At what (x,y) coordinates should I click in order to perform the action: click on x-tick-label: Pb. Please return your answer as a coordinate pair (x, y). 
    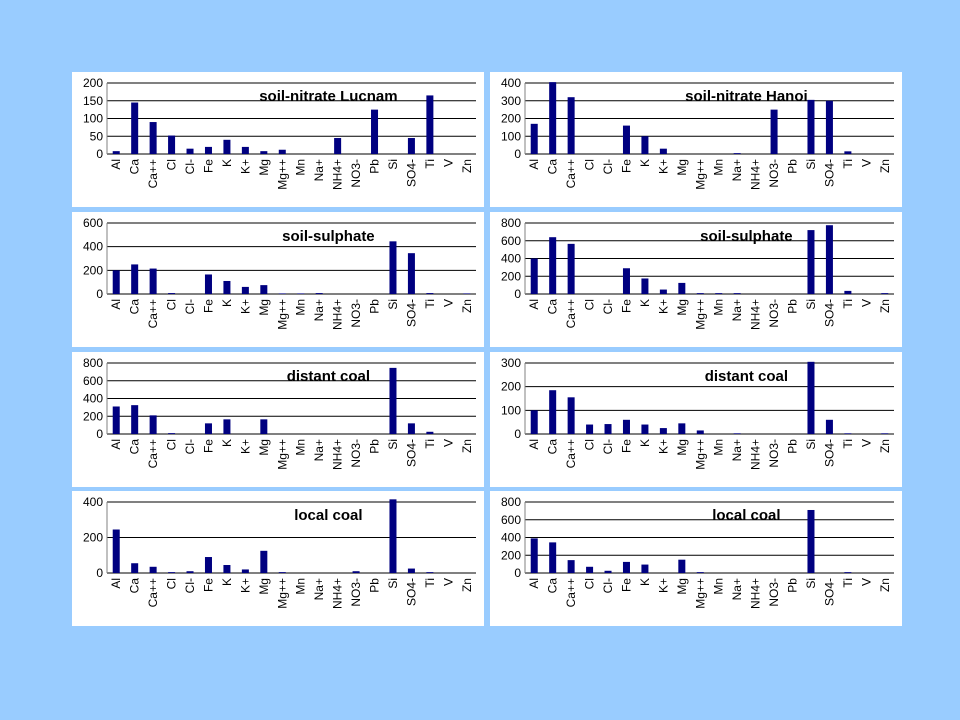
    Looking at the image, I should click on (793, 306).